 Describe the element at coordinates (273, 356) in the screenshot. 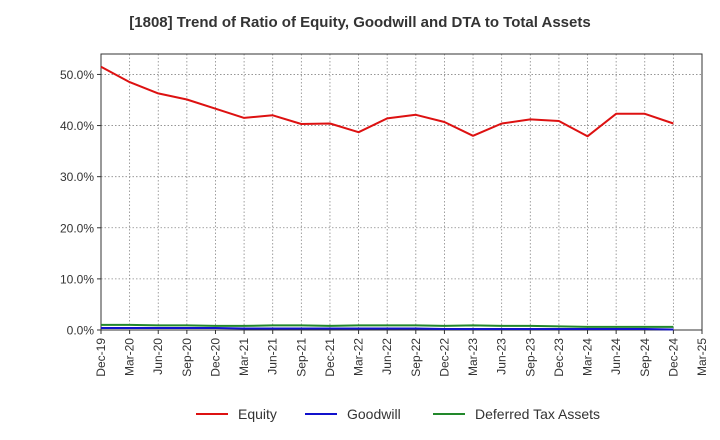

I see `x-tick-label: Jun-21` at that location.